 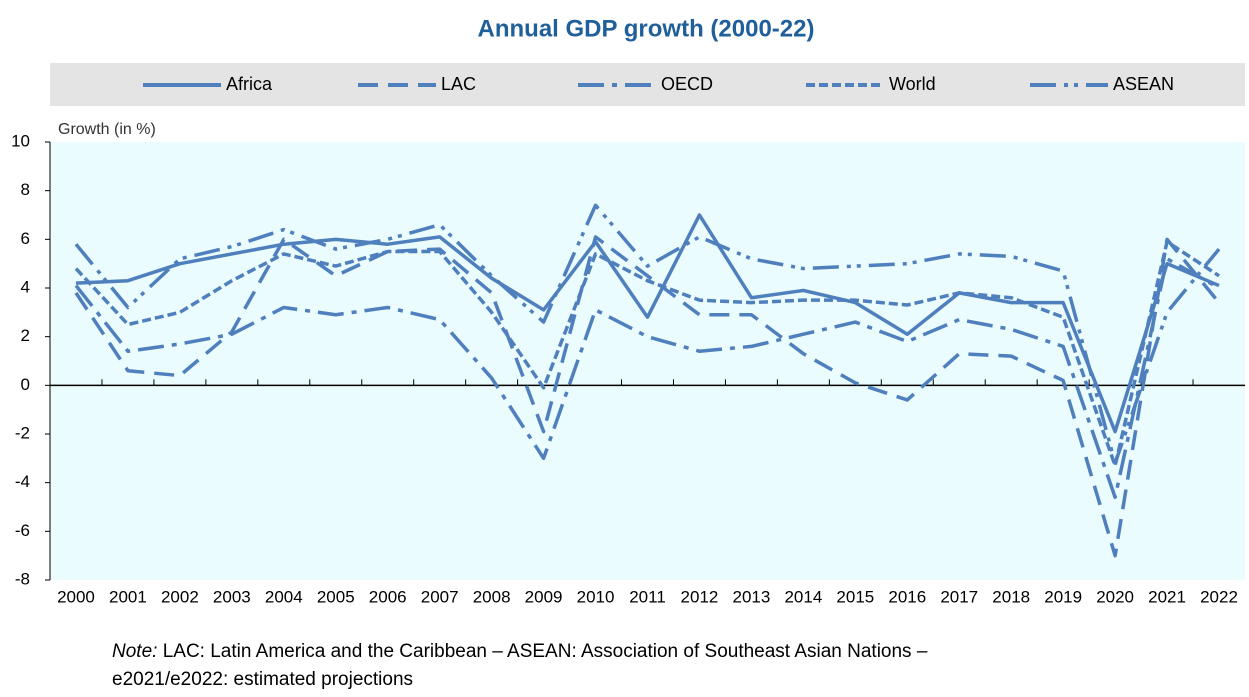 I want to click on y-tick-label: 2, so click(x=25, y=335).